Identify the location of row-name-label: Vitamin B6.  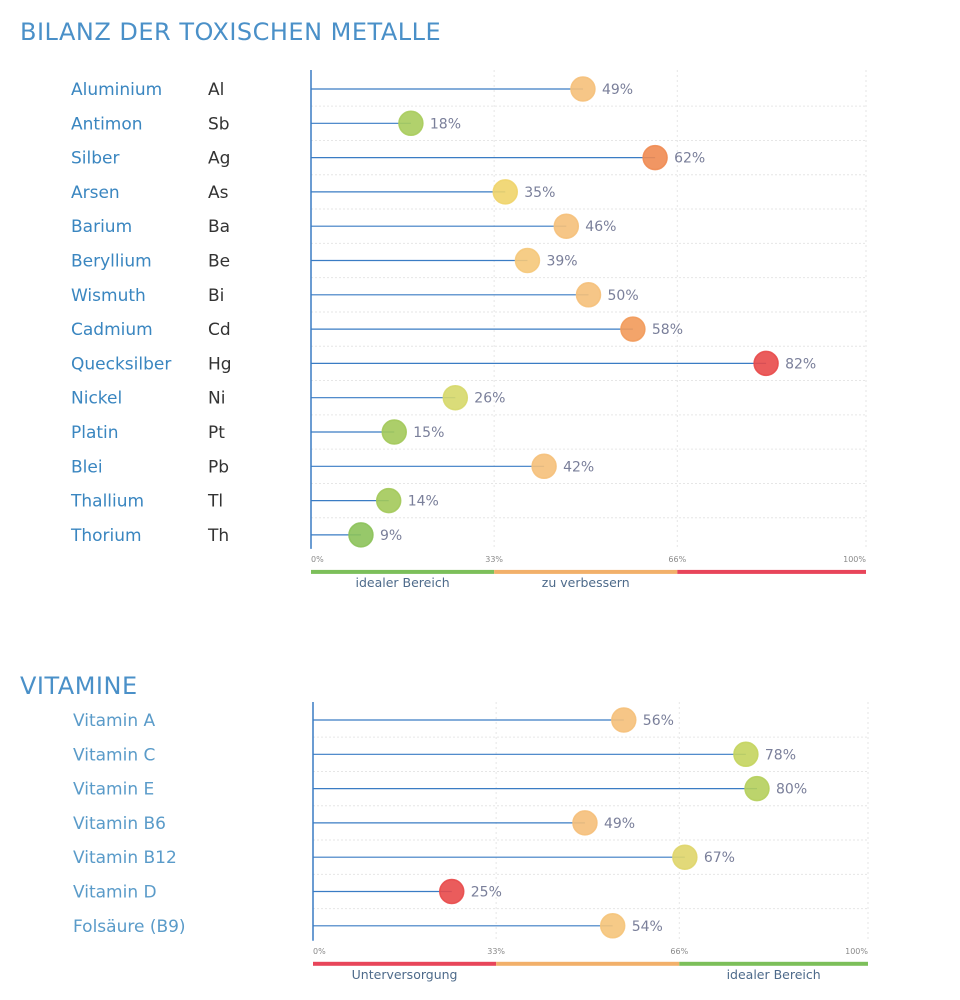
(119, 824).